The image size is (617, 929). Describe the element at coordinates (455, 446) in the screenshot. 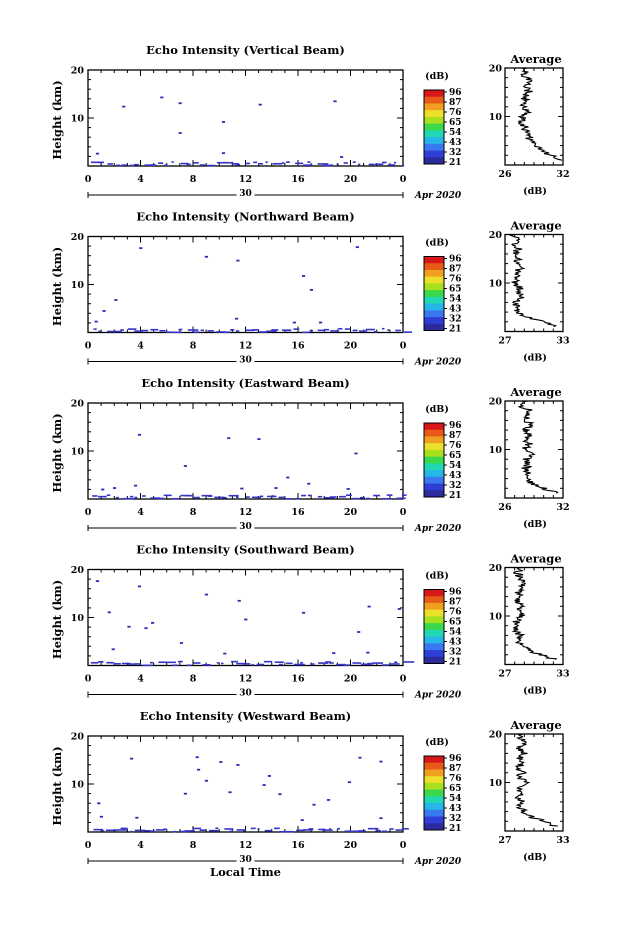

I see `colorbar-tick-label: 76` at that location.